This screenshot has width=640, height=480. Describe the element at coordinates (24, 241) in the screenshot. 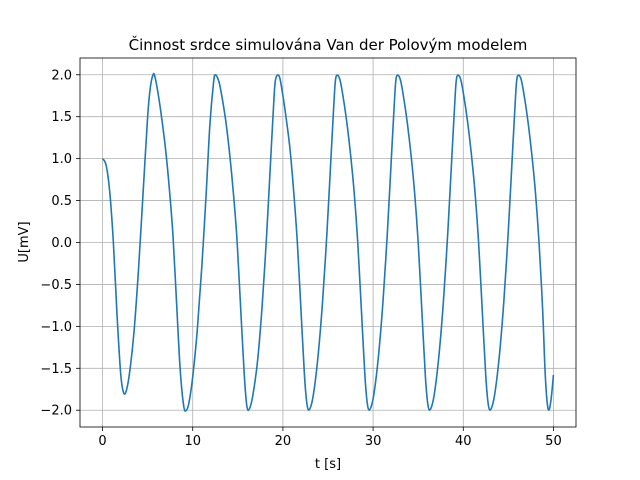

I see `y-axis-label: U[mV]` at that location.